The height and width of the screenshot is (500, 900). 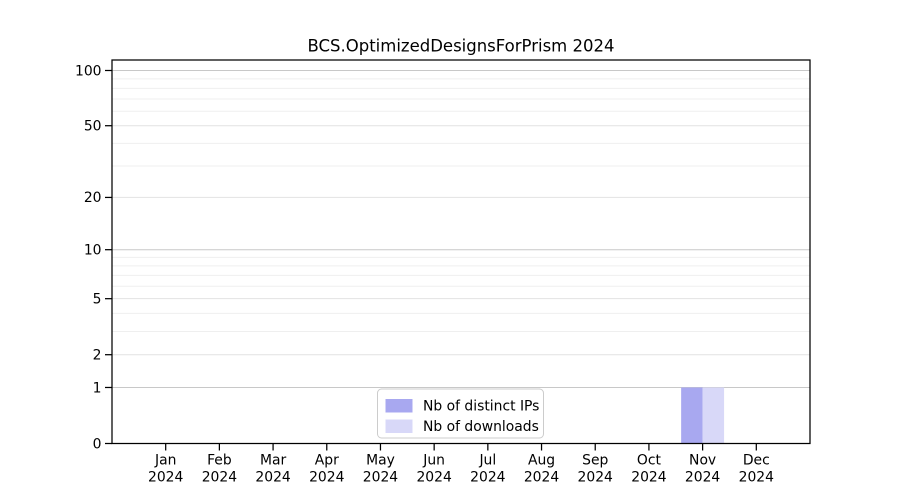 I want to click on x-tick-label-feb-2024: Feb 2024, so click(x=220, y=469).